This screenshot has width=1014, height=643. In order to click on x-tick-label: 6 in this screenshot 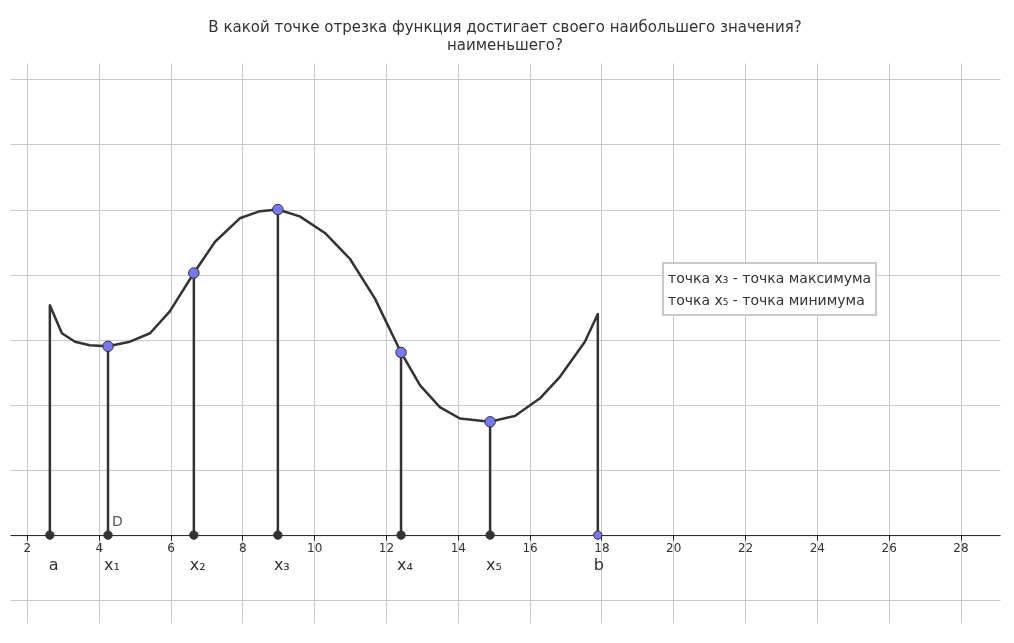, I will do `click(171, 547)`.